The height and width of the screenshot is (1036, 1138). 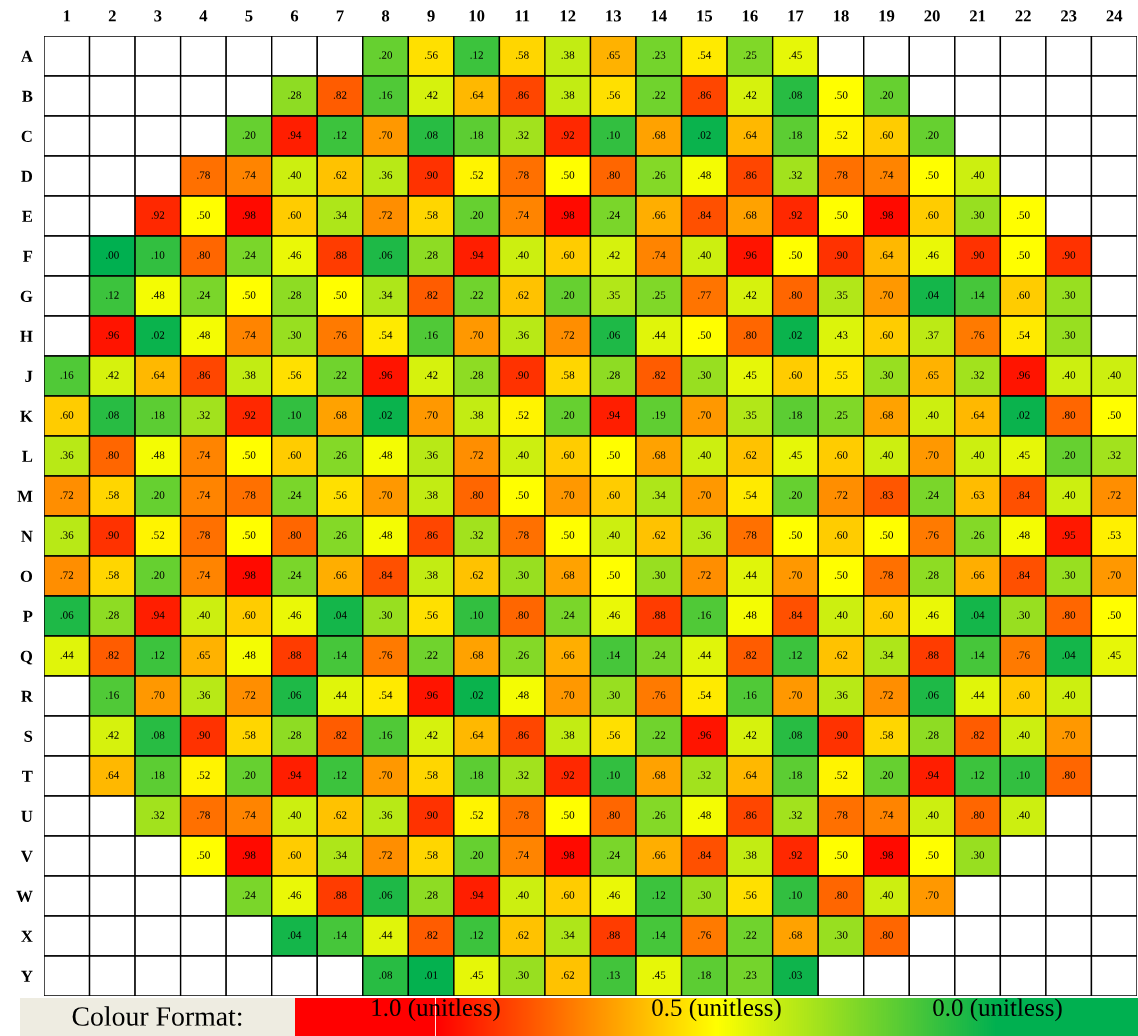 What do you see at coordinates (1114, 16) in the screenshot?
I see `x-tick-label: 24` at bounding box center [1114, 16].